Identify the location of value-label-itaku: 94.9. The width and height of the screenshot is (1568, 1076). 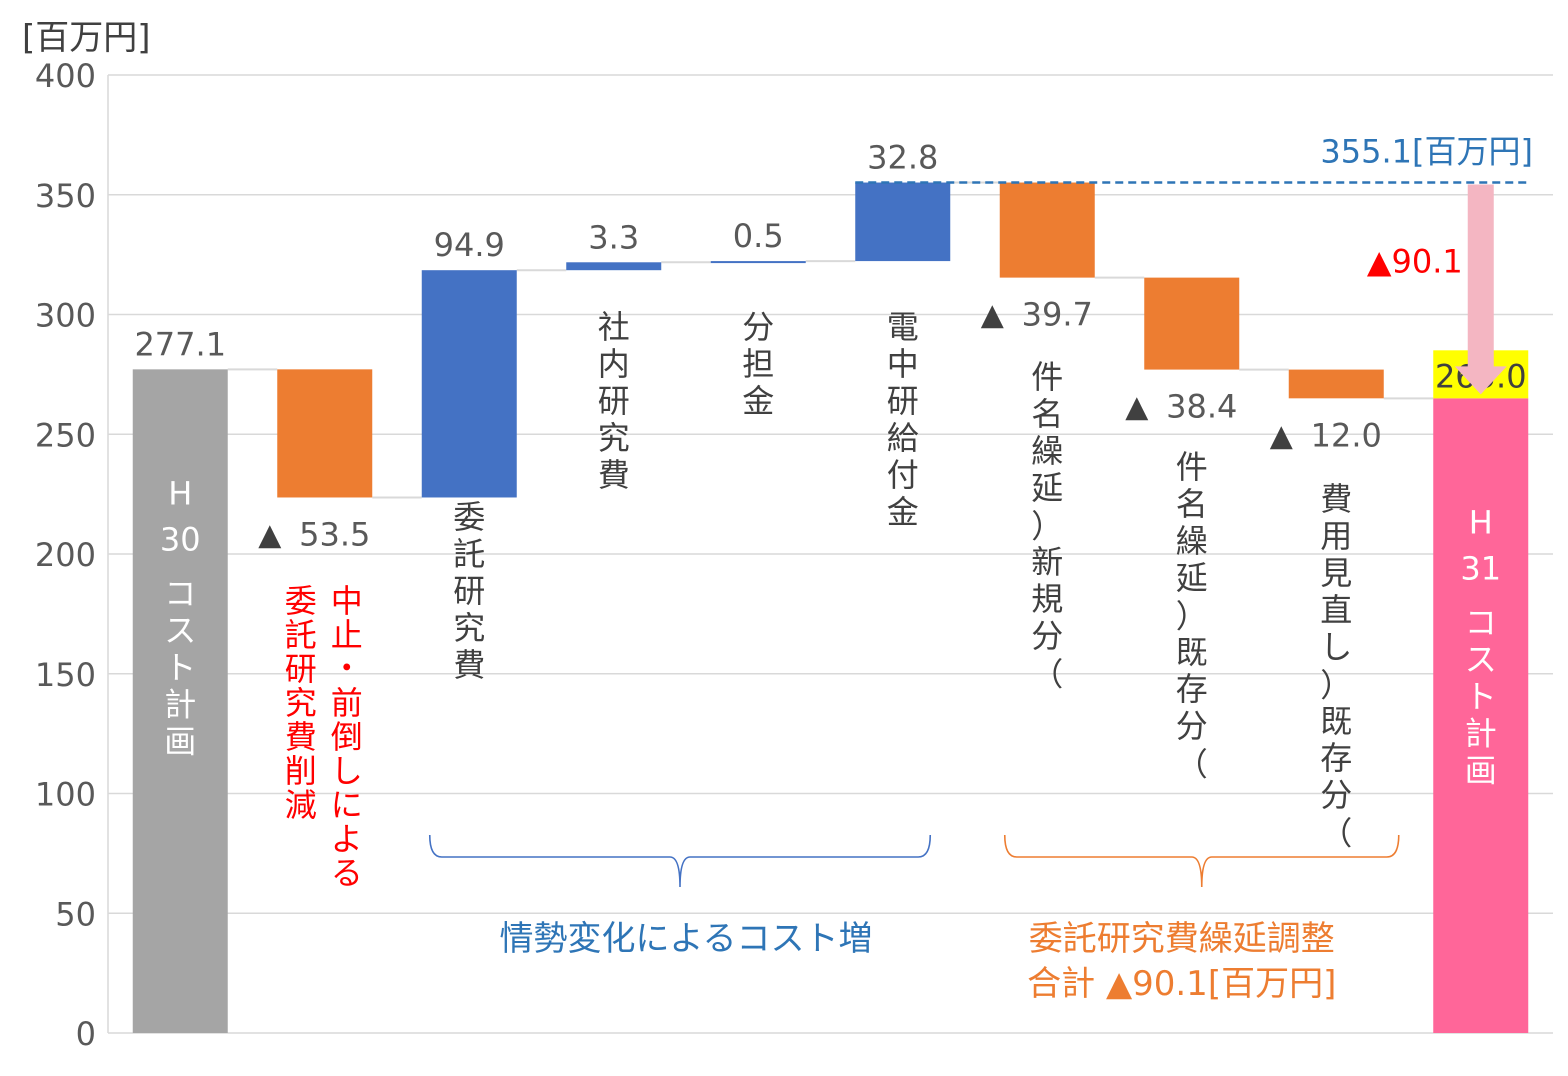
(469, 245).